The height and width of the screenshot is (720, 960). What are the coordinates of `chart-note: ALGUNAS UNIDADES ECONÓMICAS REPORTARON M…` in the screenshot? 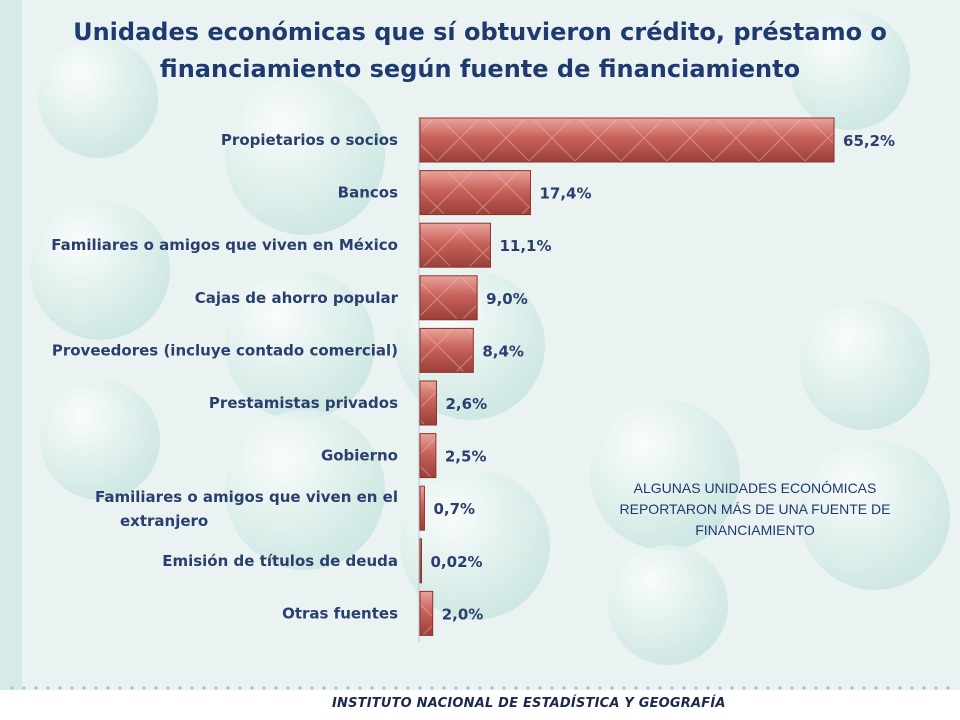 It's located at (755, 509).